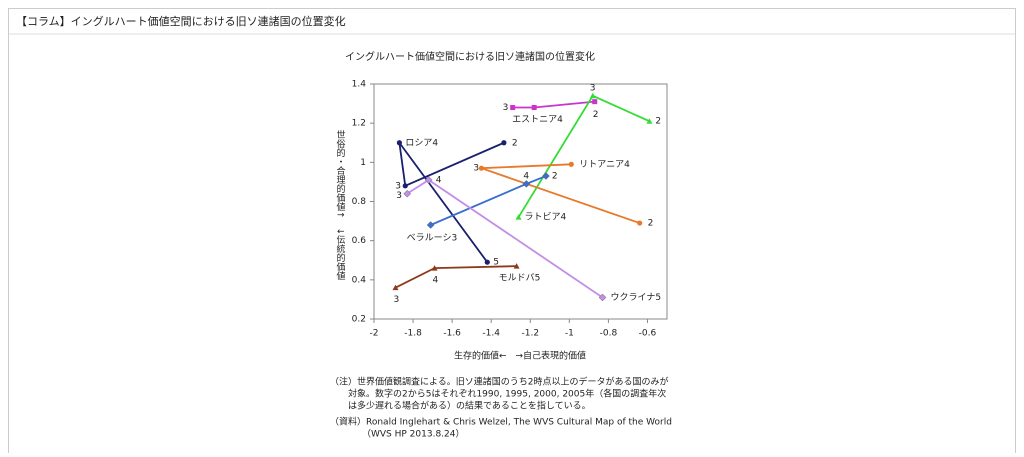 This screenshot has height=457, width=1024. Describe the element at coordinates (496, 263) in the screenshot. I see `point-label: 5` at that location.